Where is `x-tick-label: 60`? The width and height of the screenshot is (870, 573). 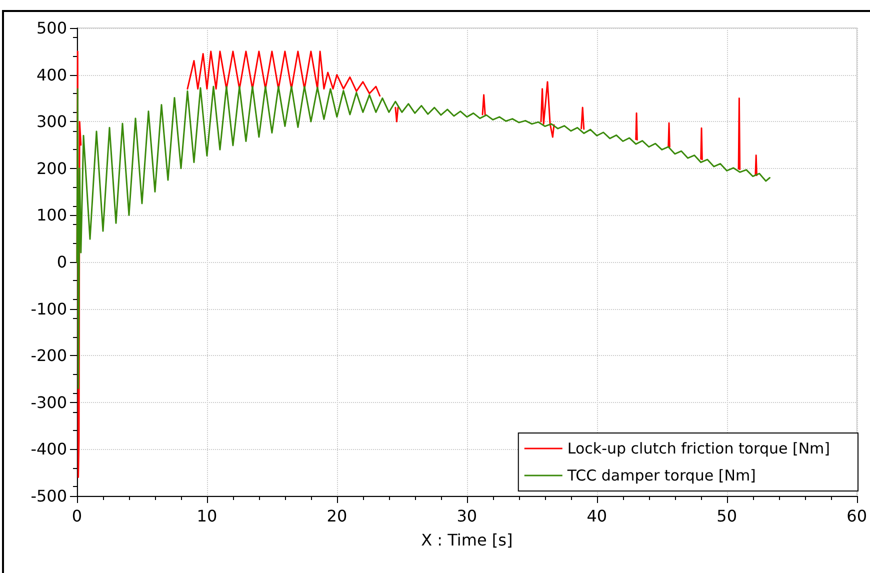 x-tick-label: 60 is located at coordinates (856, 516).